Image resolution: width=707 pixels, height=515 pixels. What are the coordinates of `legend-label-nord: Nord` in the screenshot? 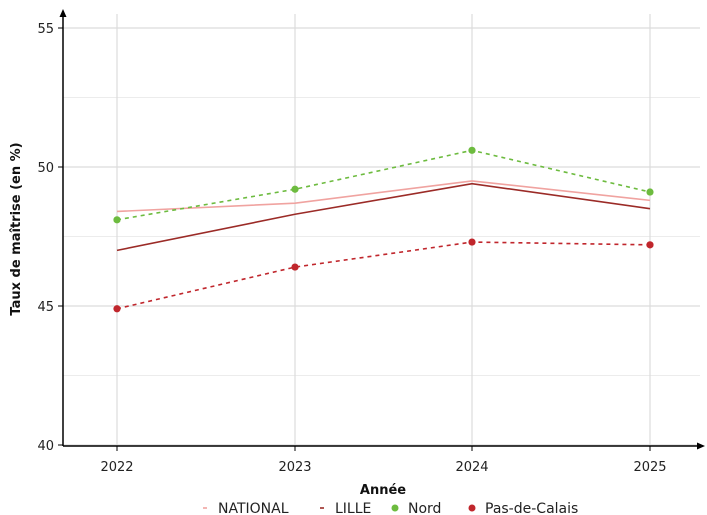 It's located at (424, 508).